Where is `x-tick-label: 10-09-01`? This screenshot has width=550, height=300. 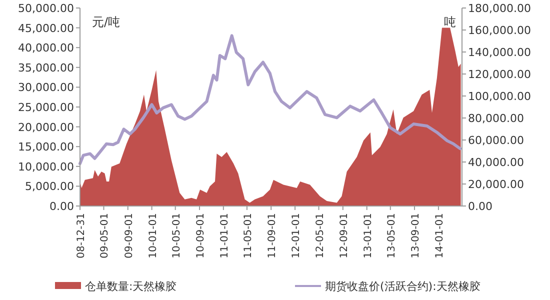 x-tick-label: 10-09-01 is located at coordinates (200, 235).